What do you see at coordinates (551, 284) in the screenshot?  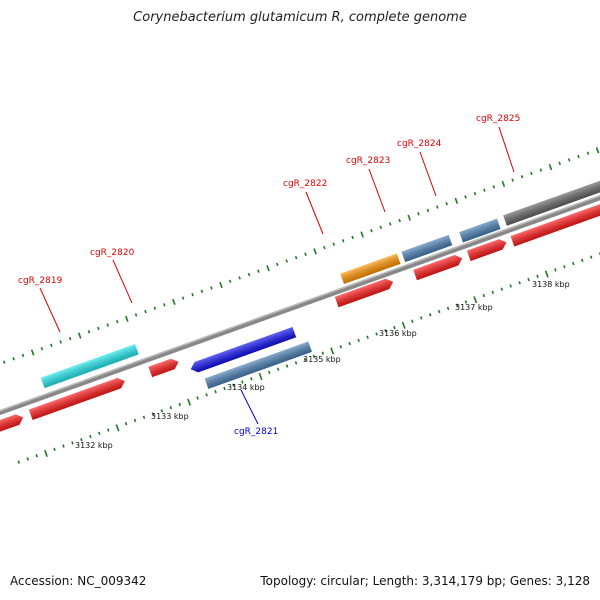 I see `kbp-label: 3138 kbp` at bounding box center [551, 284].